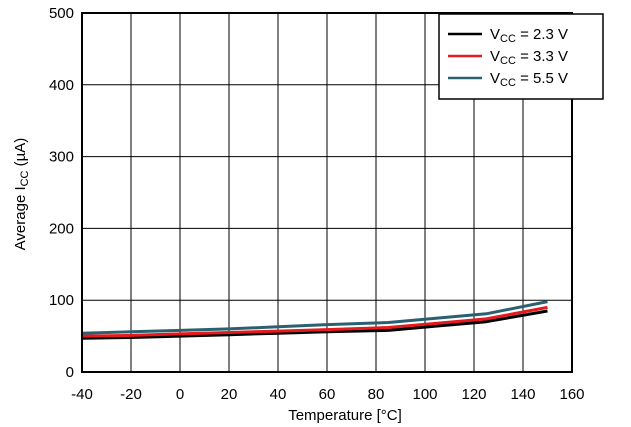  Describe the element at coordinates (495, 56) in the screenshot. I see `legend-label-vcc-3-3-prefix: V` at that location.